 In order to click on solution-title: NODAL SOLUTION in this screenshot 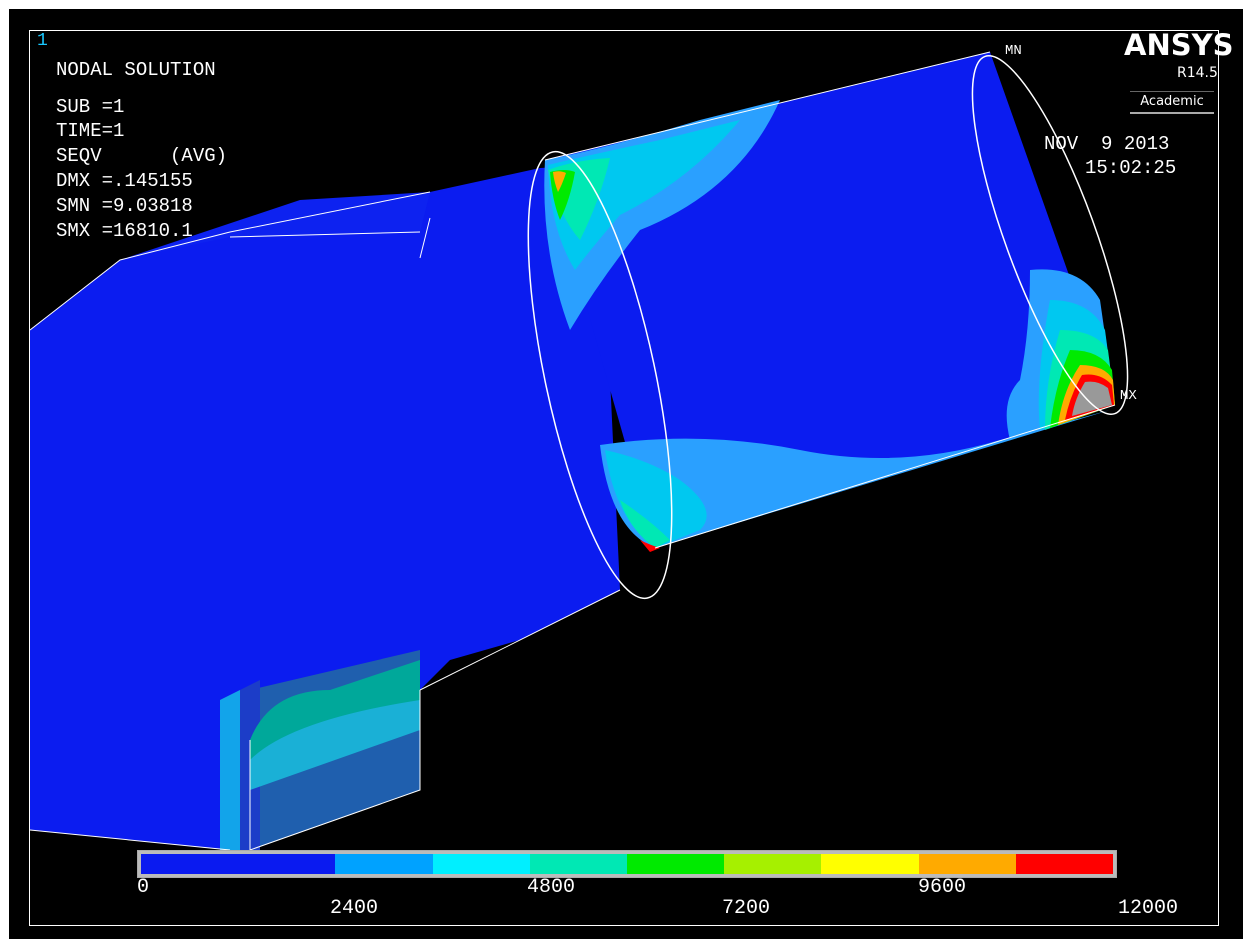, I will do `click(136, 70)`.